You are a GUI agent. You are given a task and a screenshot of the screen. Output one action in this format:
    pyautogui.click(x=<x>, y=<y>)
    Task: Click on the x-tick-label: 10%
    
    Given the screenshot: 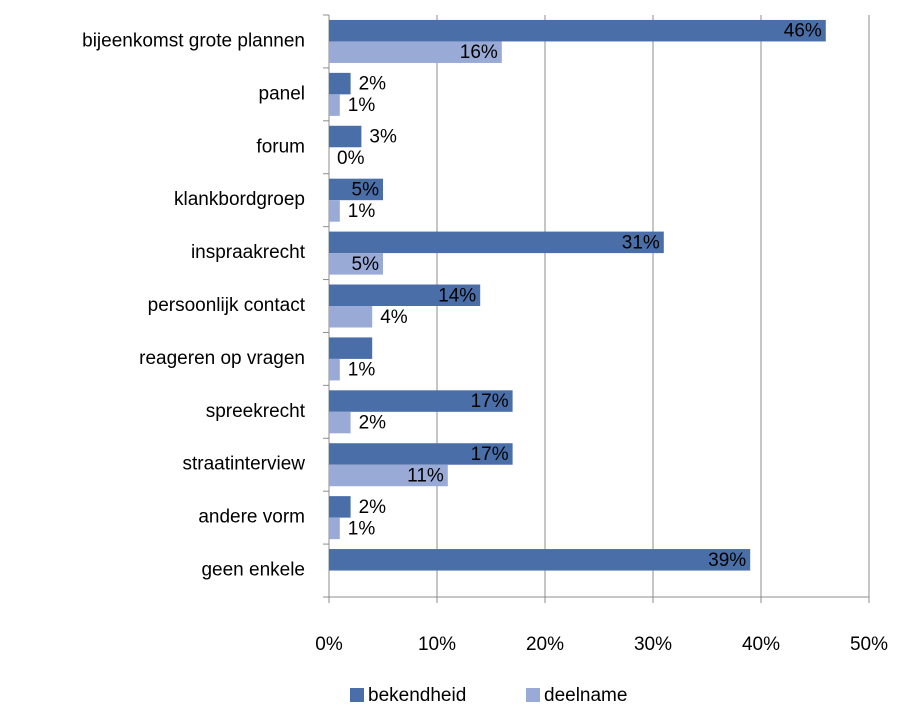 What is the action you would take?
    pyautogui.click(x=437, y=644)
    